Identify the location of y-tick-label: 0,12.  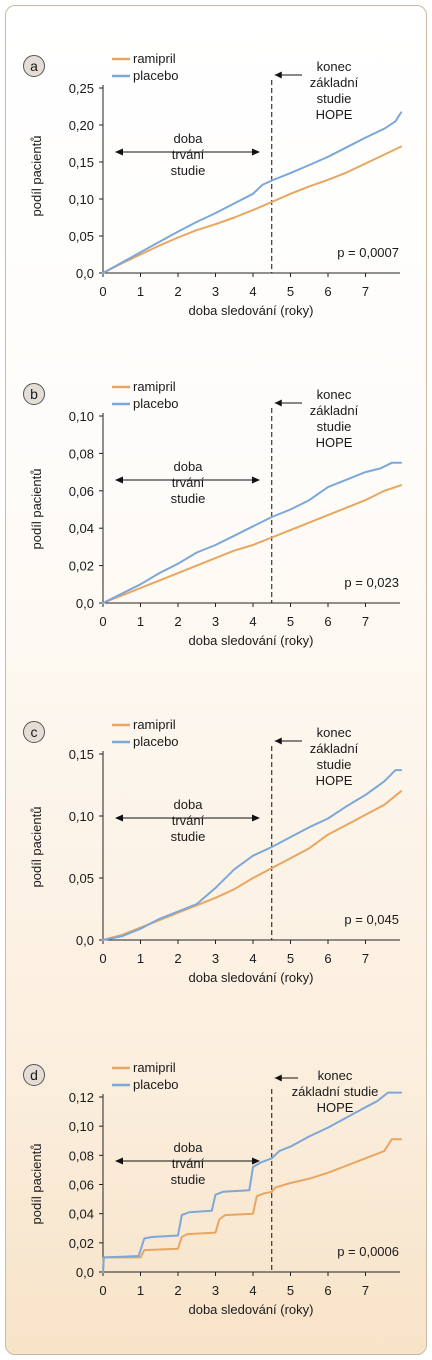
(81, 1097).